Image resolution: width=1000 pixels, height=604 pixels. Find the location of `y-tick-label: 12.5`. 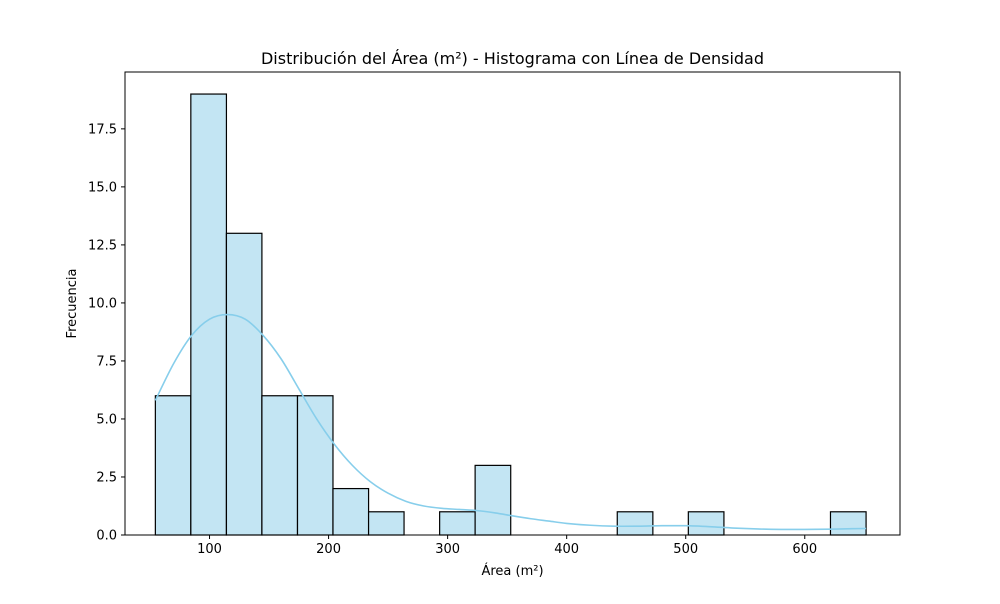

y-tick-label: 12.5 is located at coordinates (102, 245).